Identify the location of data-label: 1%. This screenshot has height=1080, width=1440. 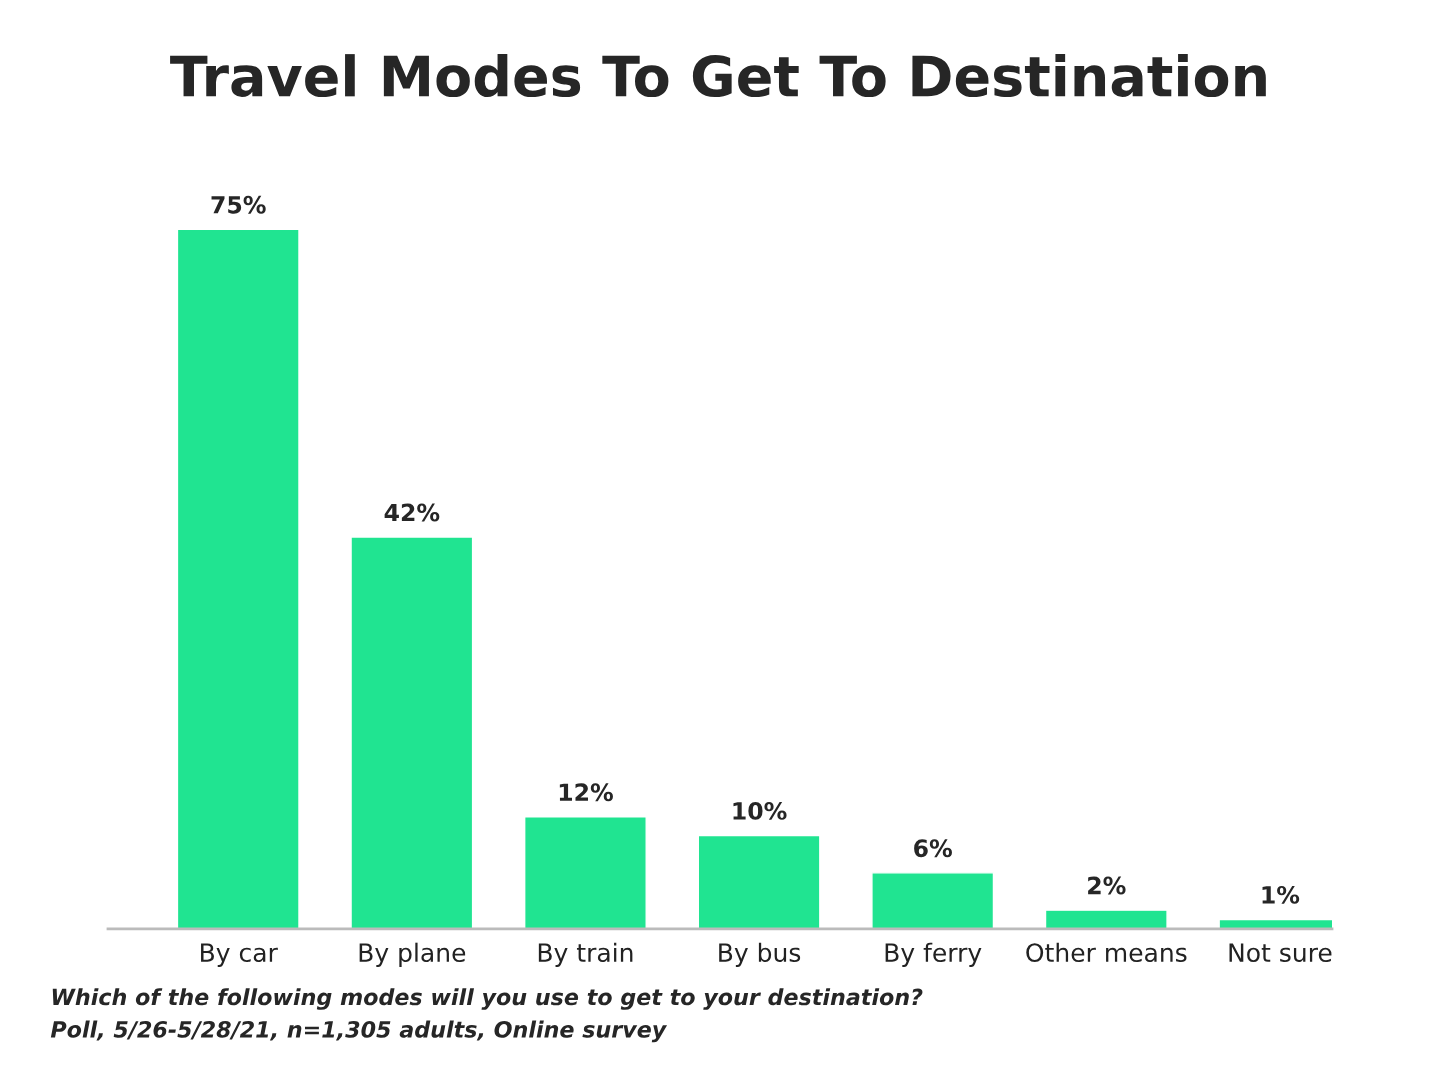
(1281, 894).